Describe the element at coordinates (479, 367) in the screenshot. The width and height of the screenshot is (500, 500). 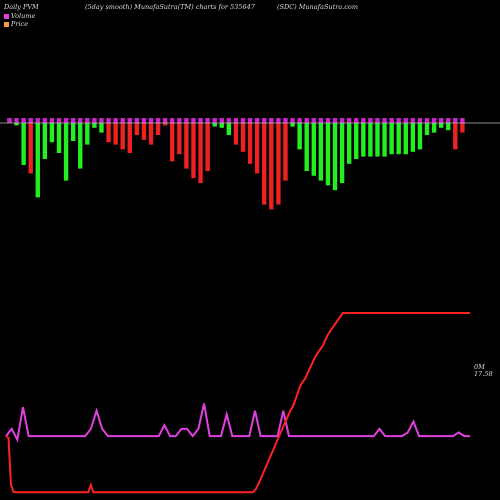
I see `volume-tag: 0M` at that location.